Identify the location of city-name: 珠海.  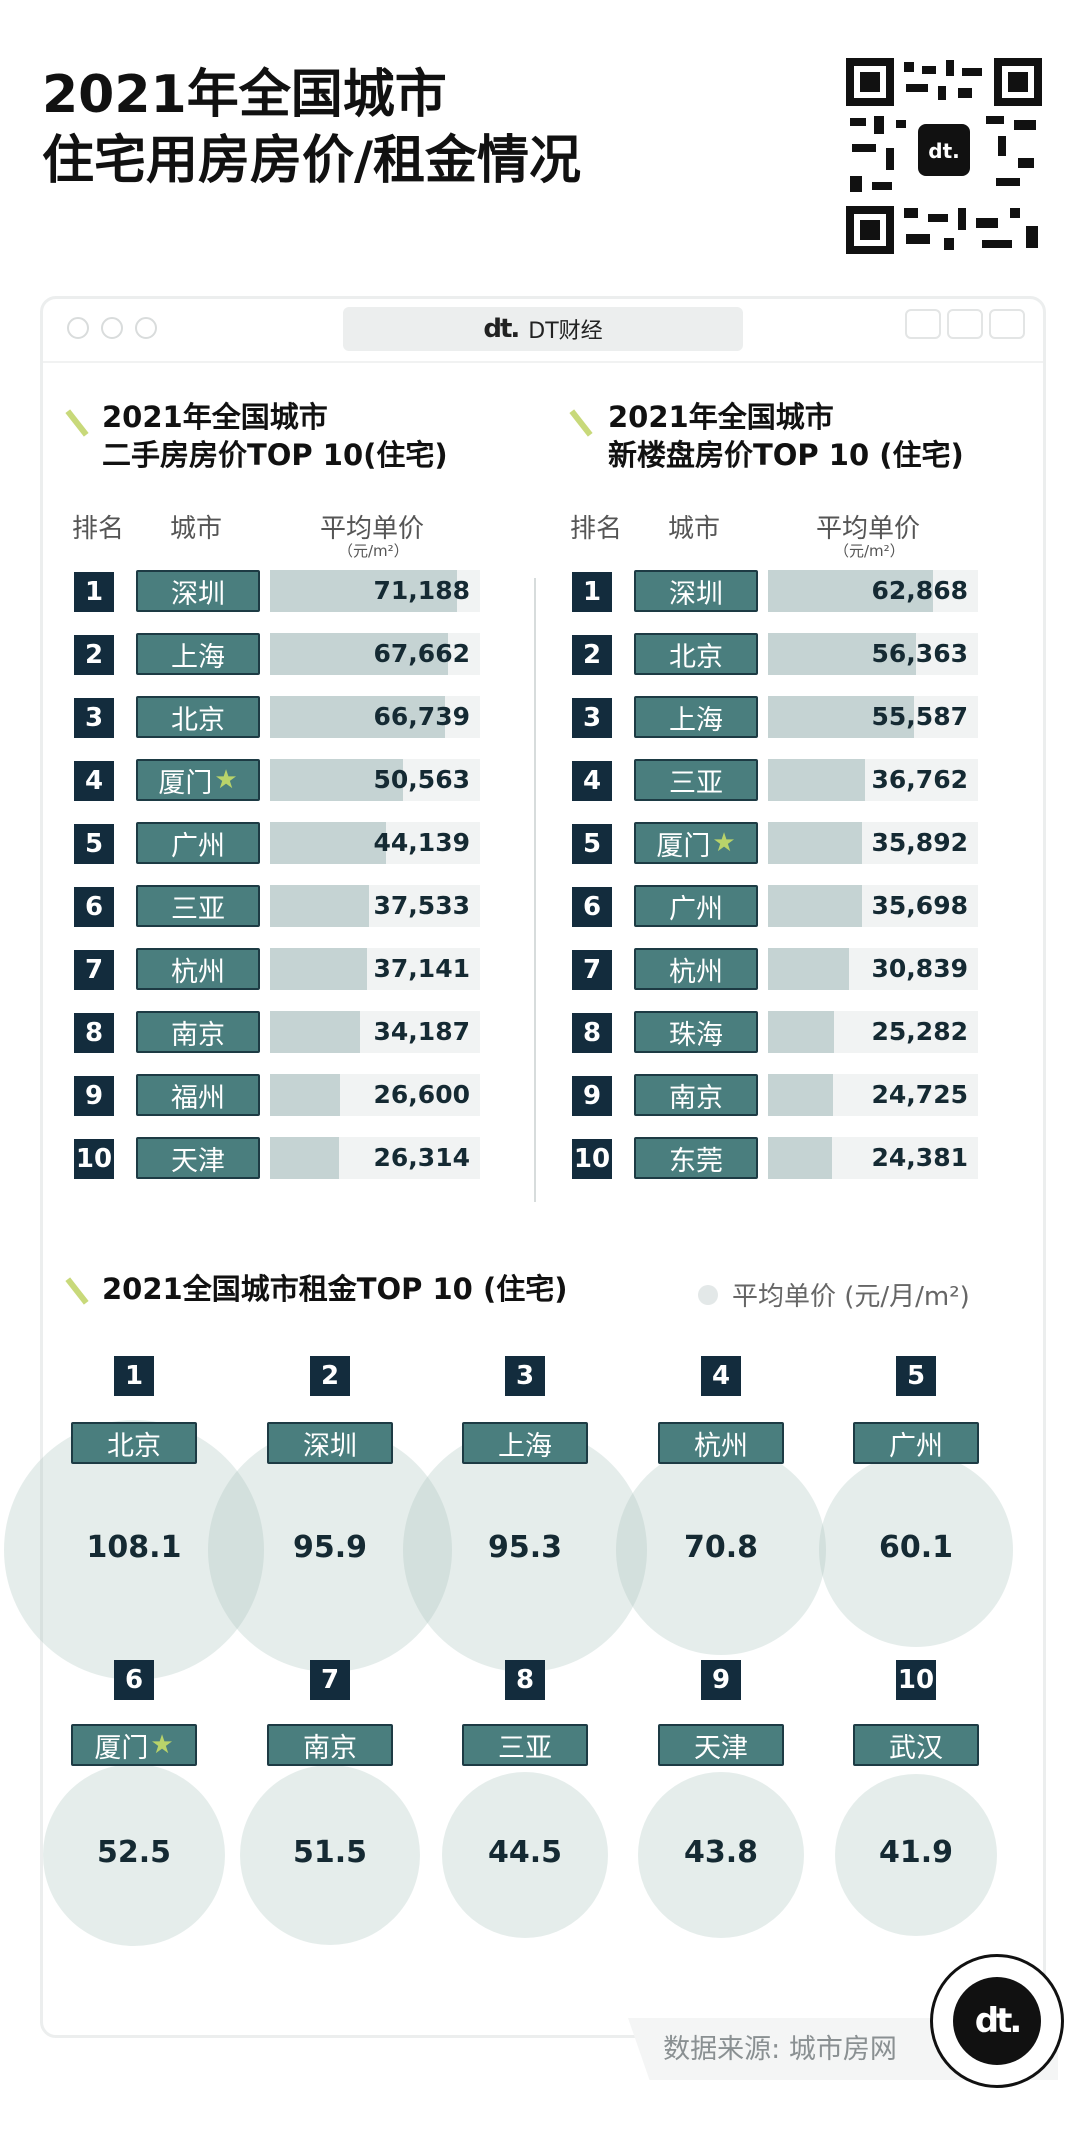
(696, 1035).